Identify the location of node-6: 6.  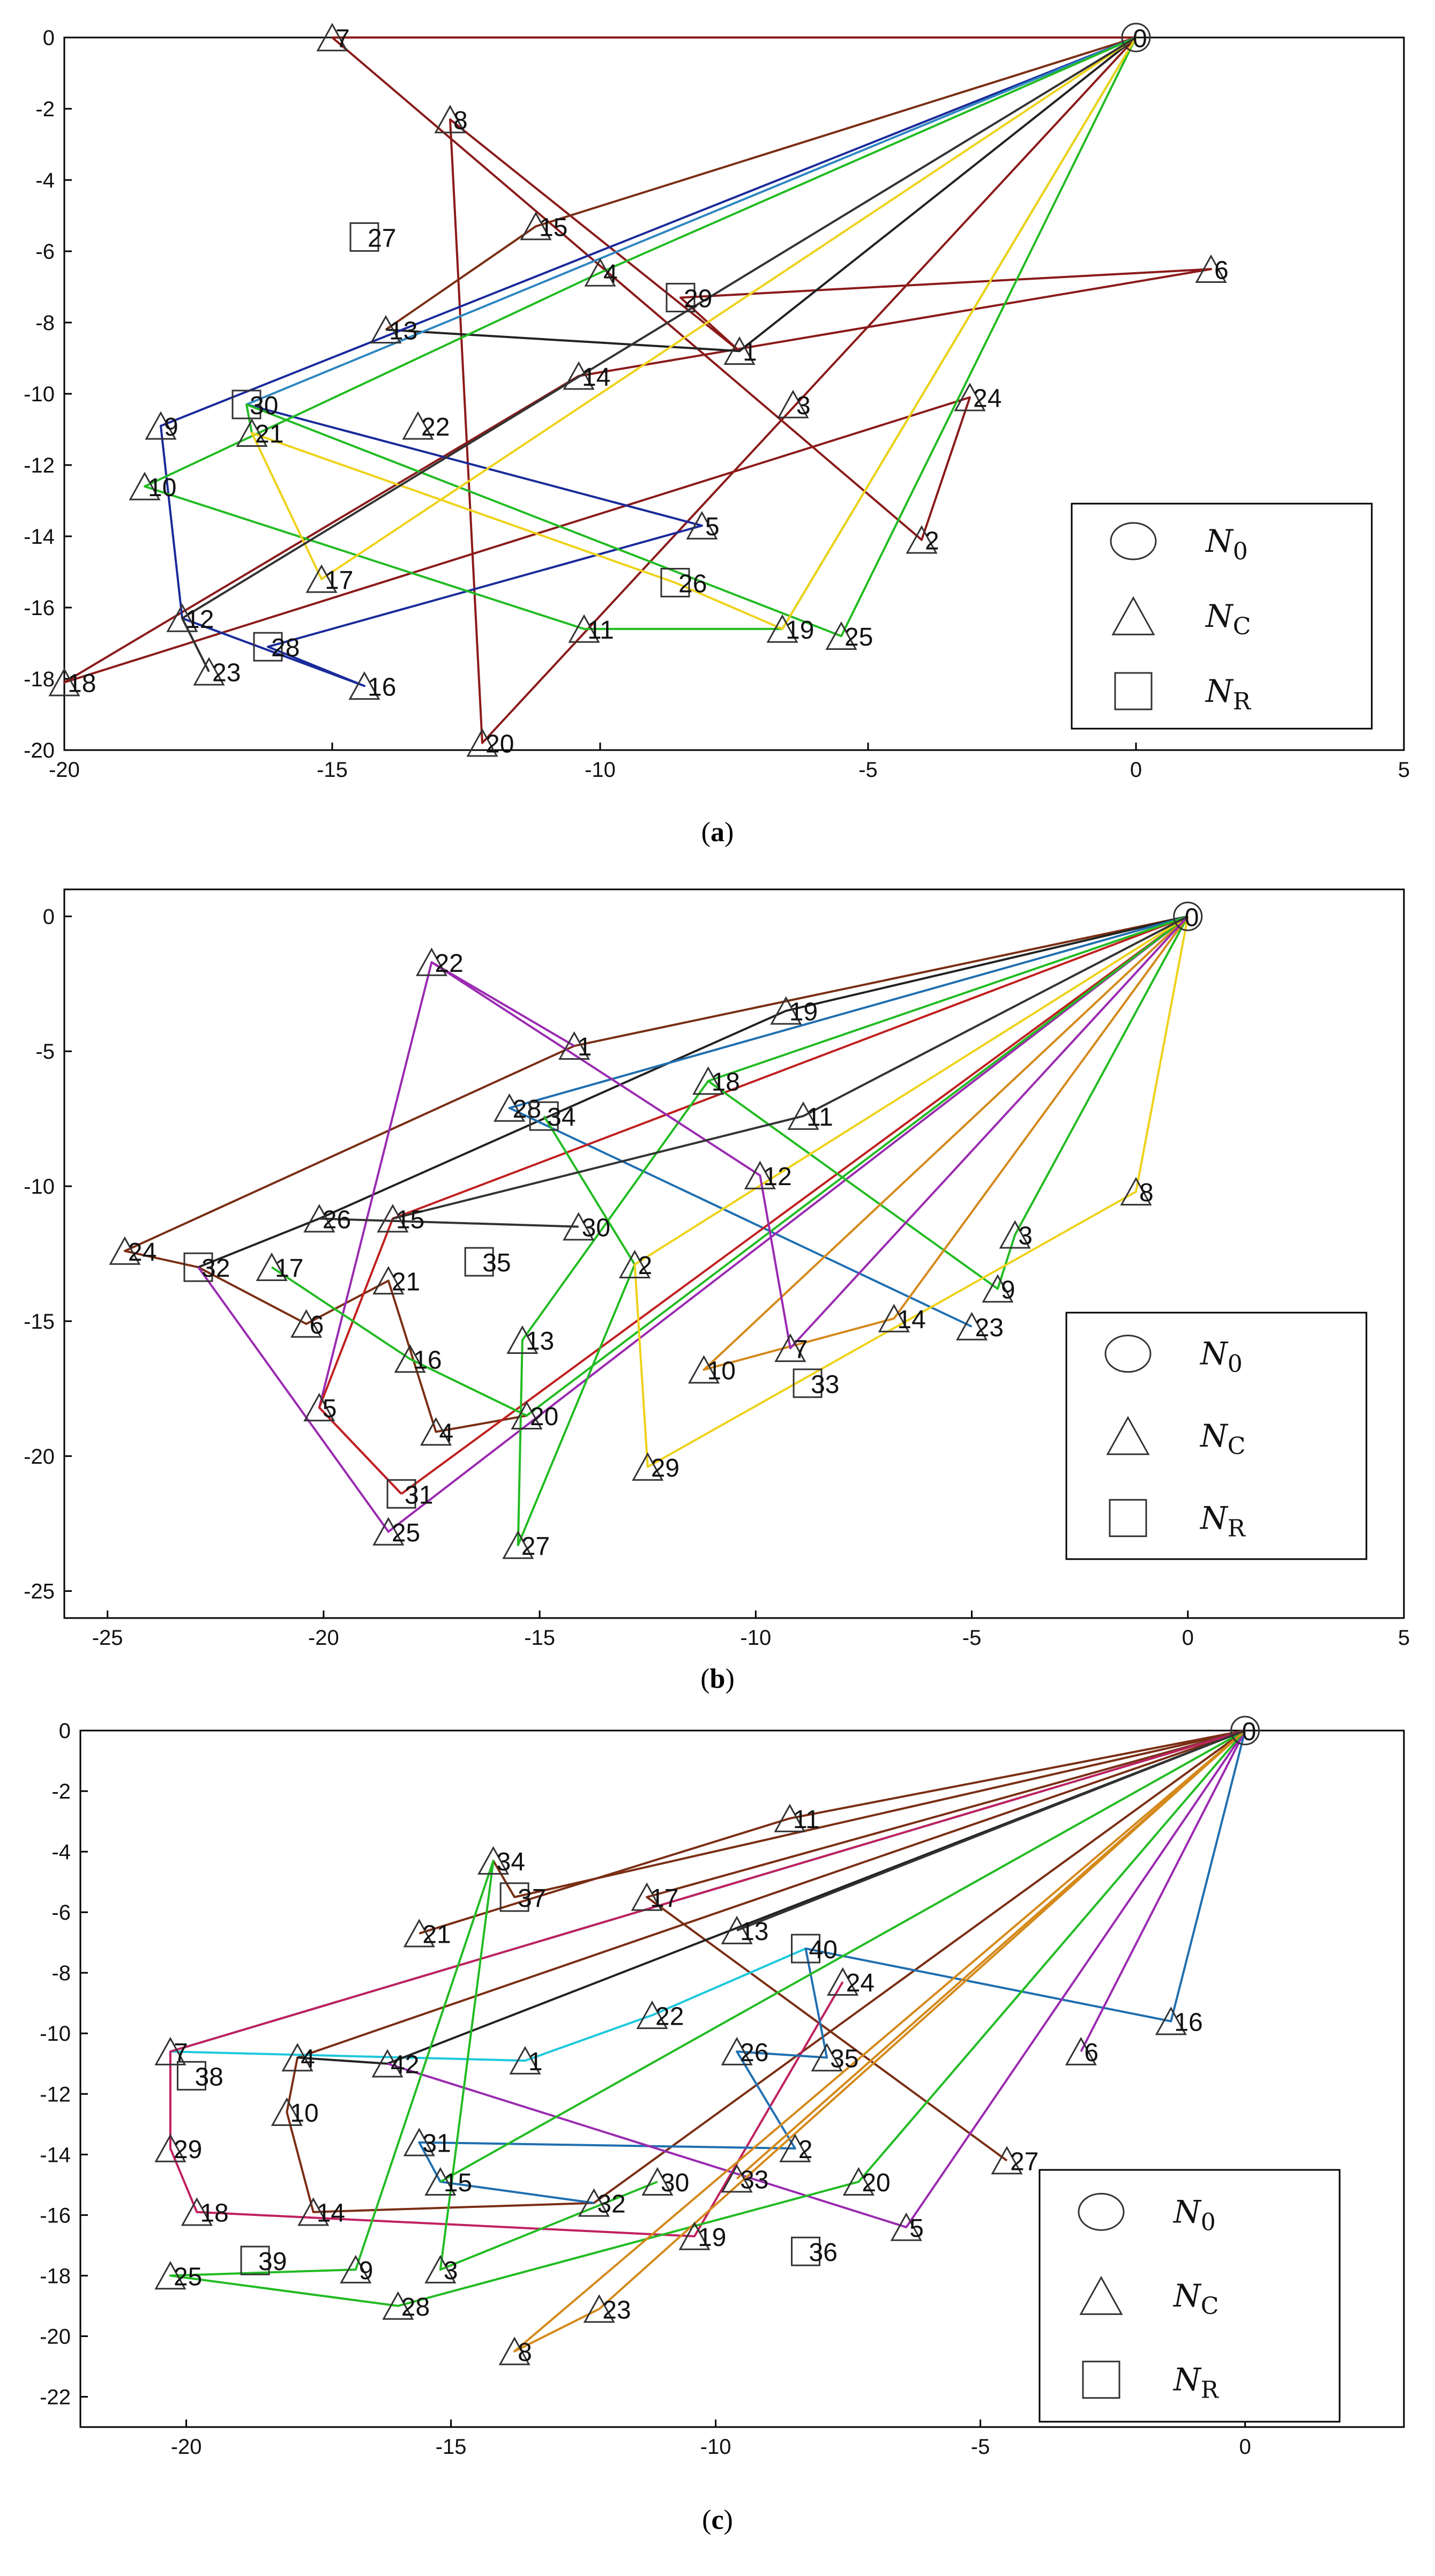
(1212, 269).